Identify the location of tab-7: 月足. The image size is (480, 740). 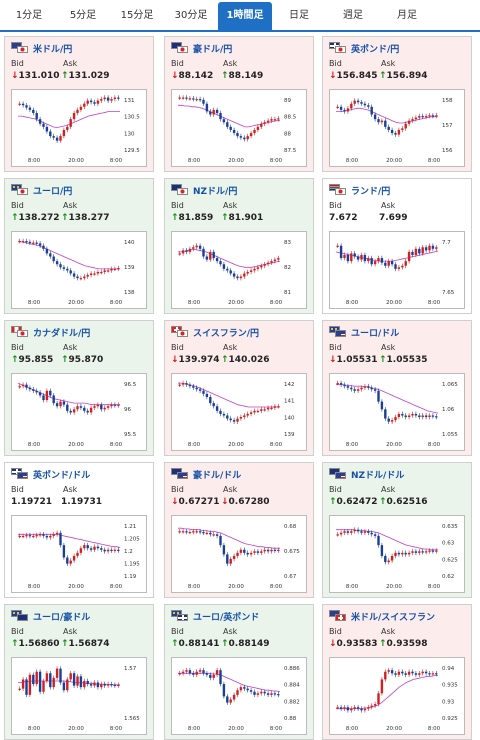
(407, 15).